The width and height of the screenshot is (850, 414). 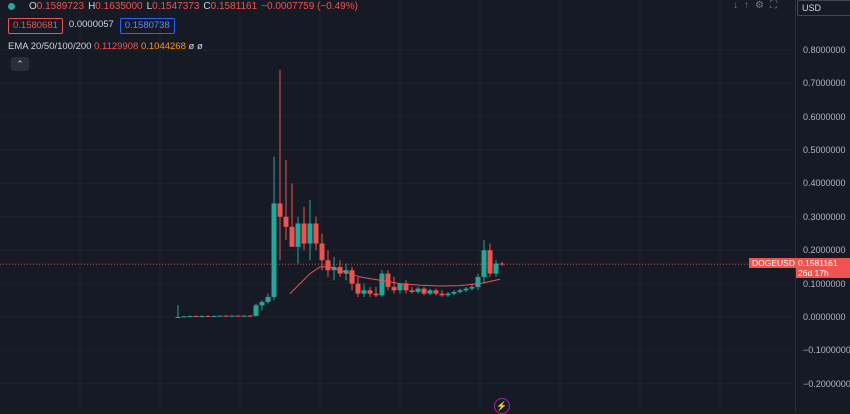 What do you see at coordinates (395, 280) in the screenshot?
I see `ema20-line` at bounding box center [395, 280].